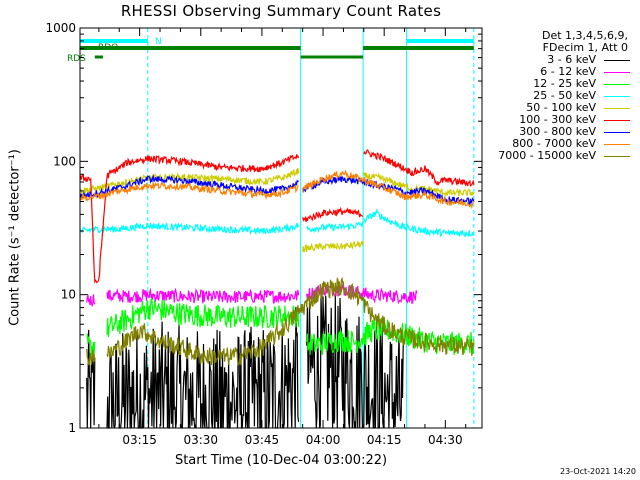  I want to click on generation-timestamp: 23-Oct-2021 14:20, so click(598, 471).